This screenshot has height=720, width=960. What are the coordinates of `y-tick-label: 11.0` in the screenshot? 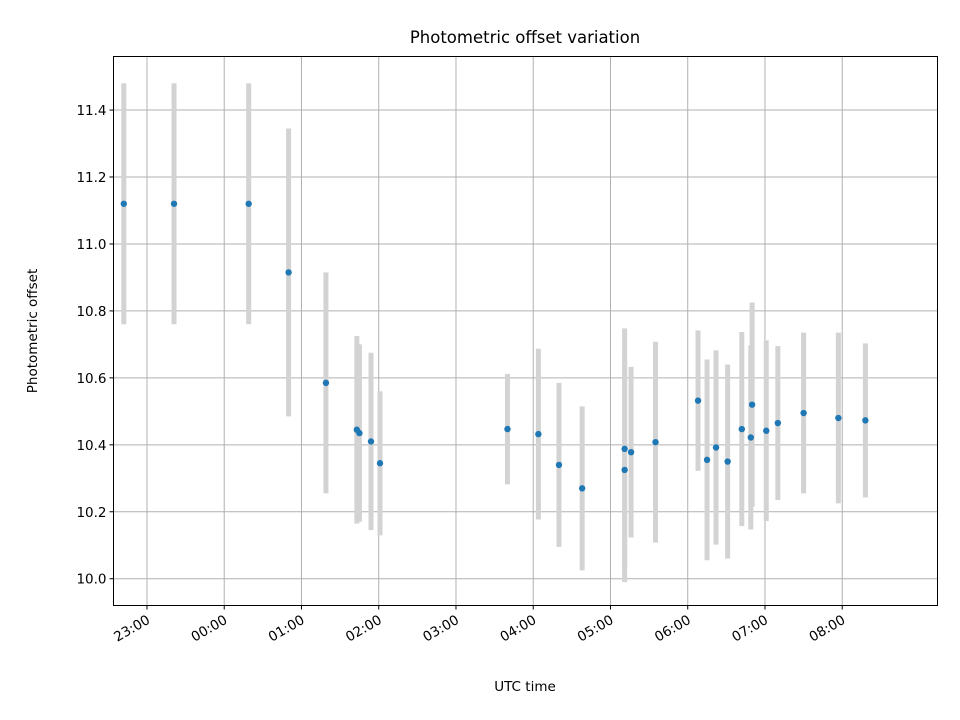 It's located at (91, 245).